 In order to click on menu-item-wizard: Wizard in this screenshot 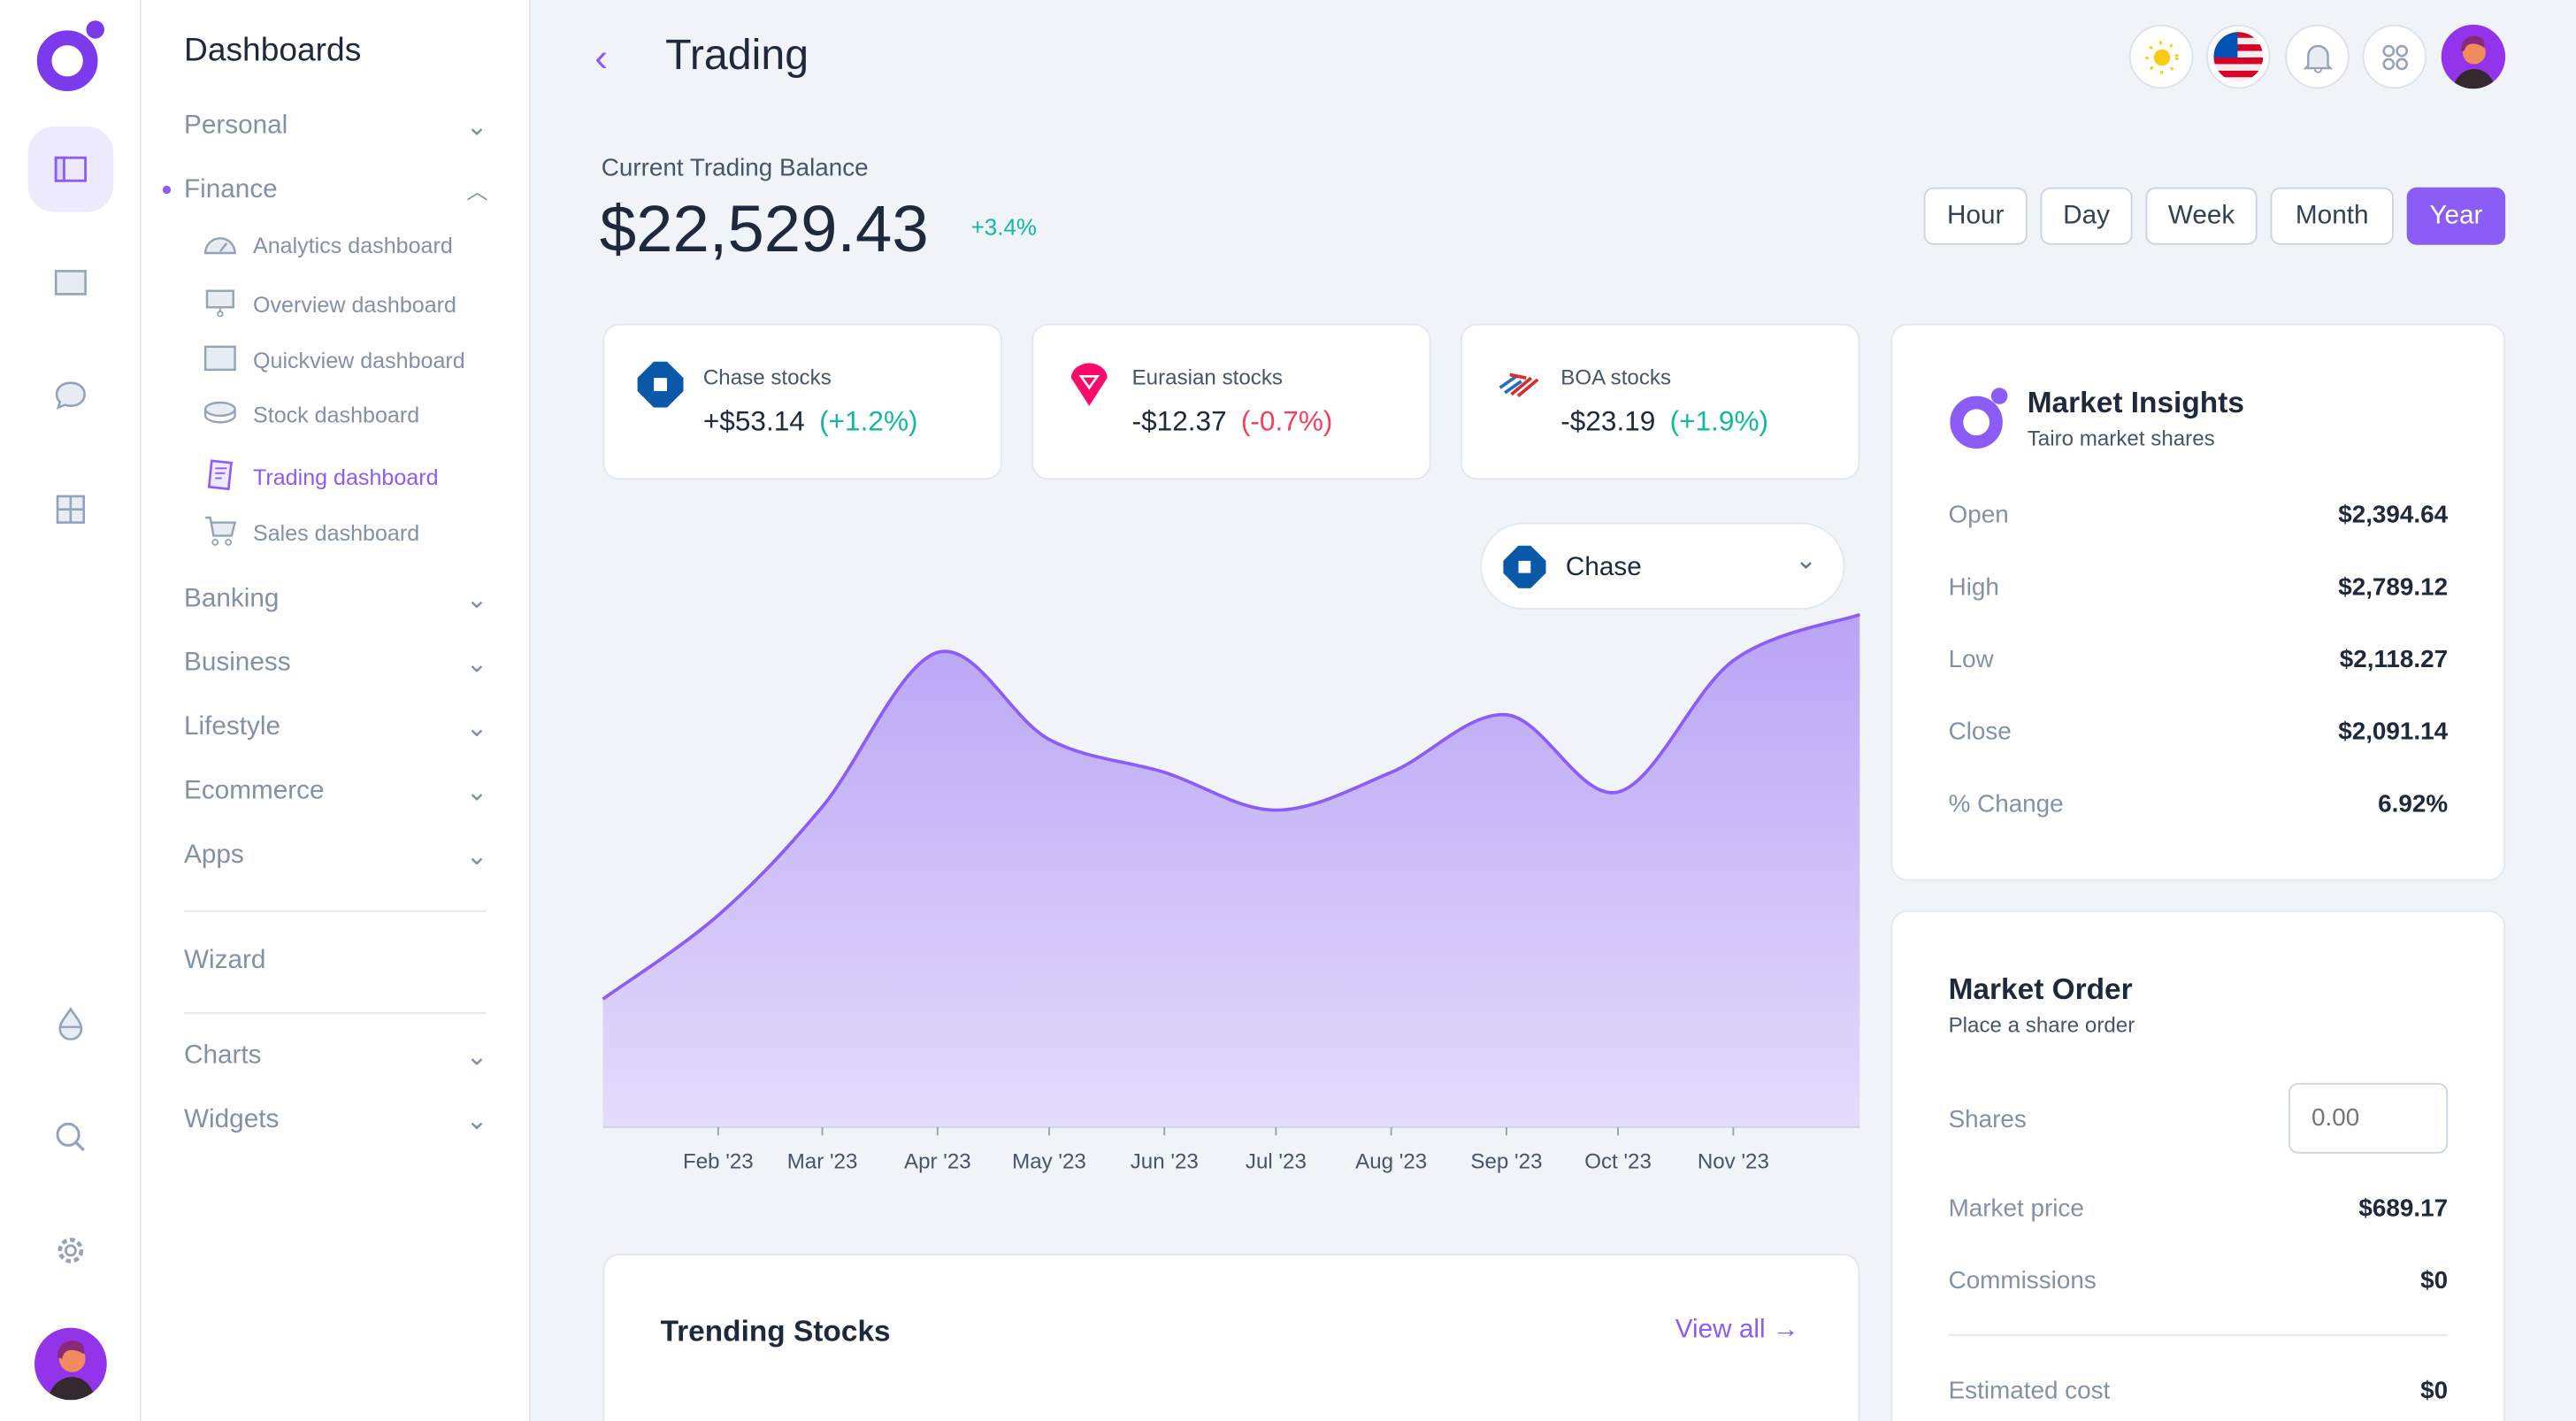, I will do `click(336, 961)`.